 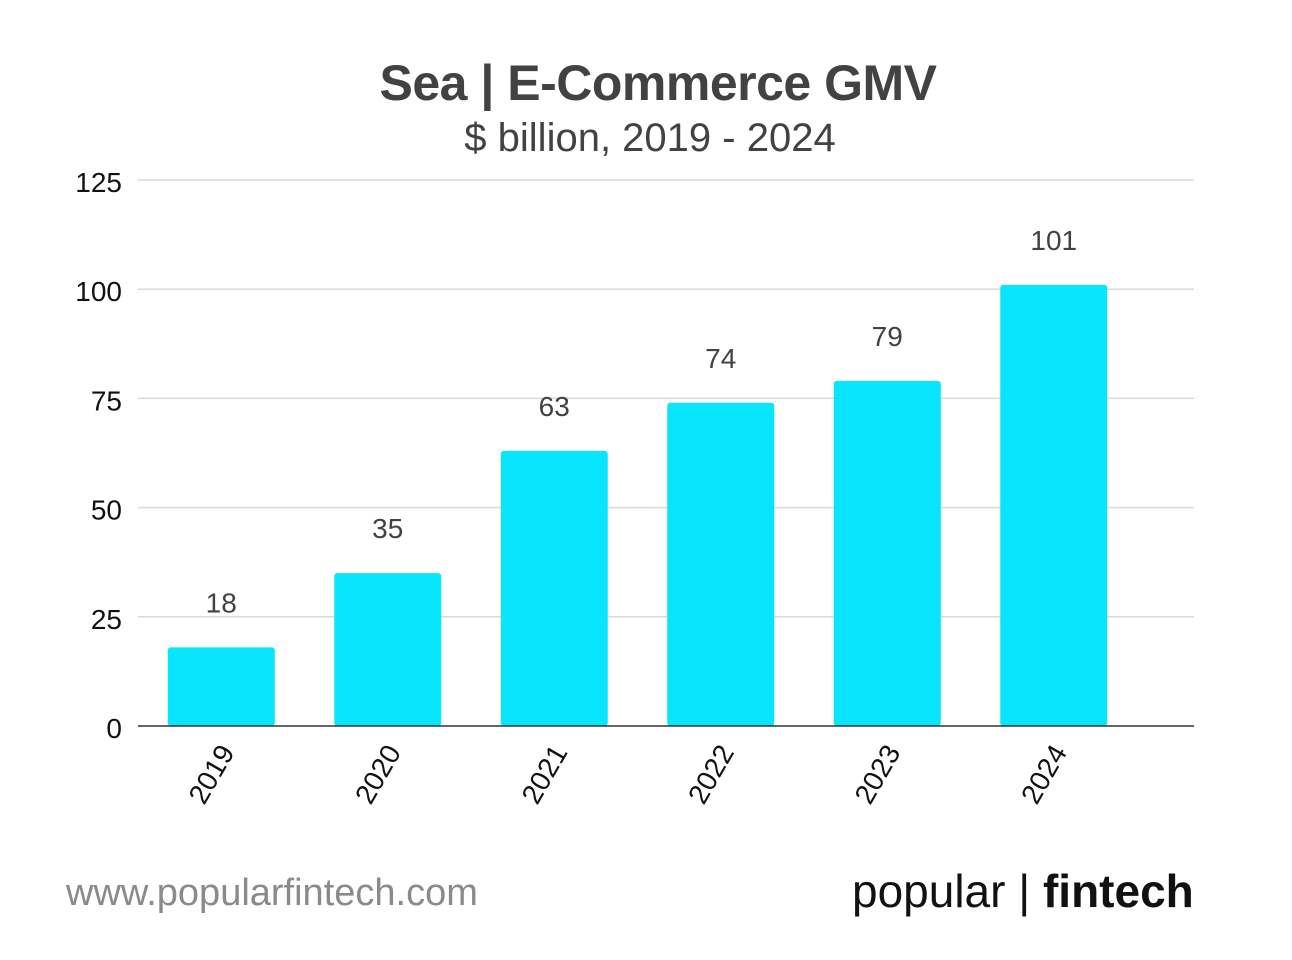 I want to click on y-tick-label: 100, so click(x=98, y=291).